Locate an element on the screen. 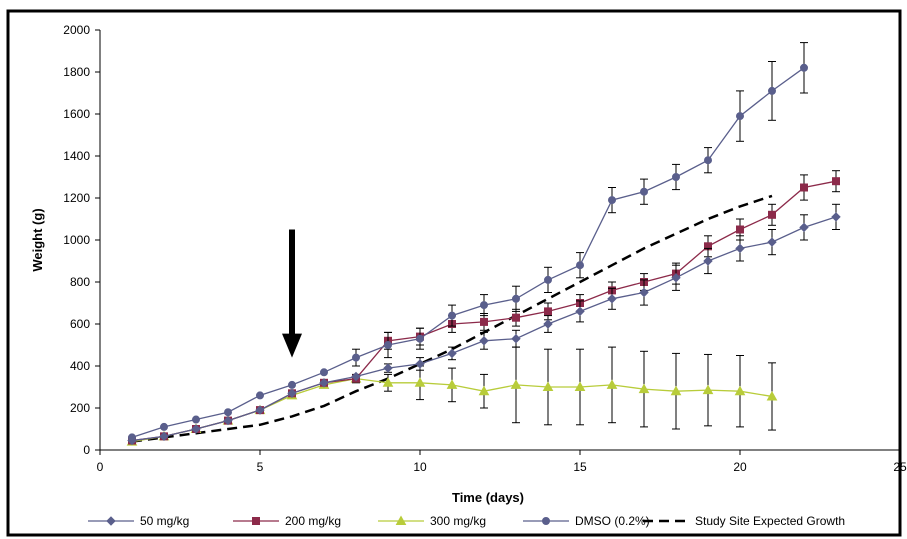 This screenshot has height=539, width=907. legend-label: DMSO (0.2%) is located at coordinates (612, 521).